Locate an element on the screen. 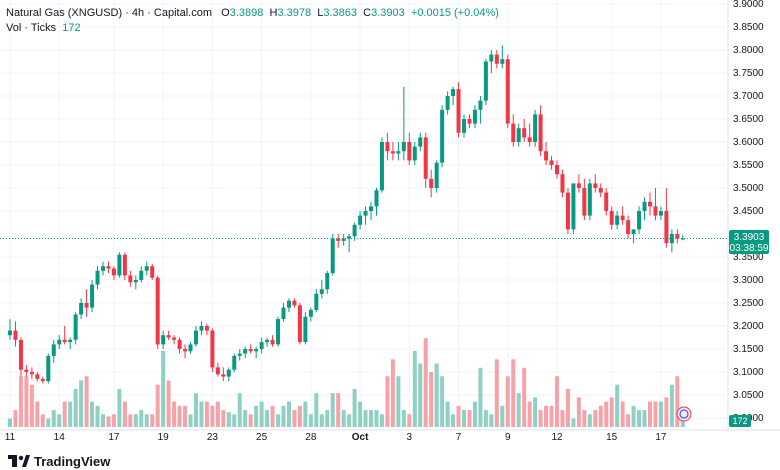 This screenshot has height=470, width=780. legend-close: 3.3903 is located at coordinates (388, 13).